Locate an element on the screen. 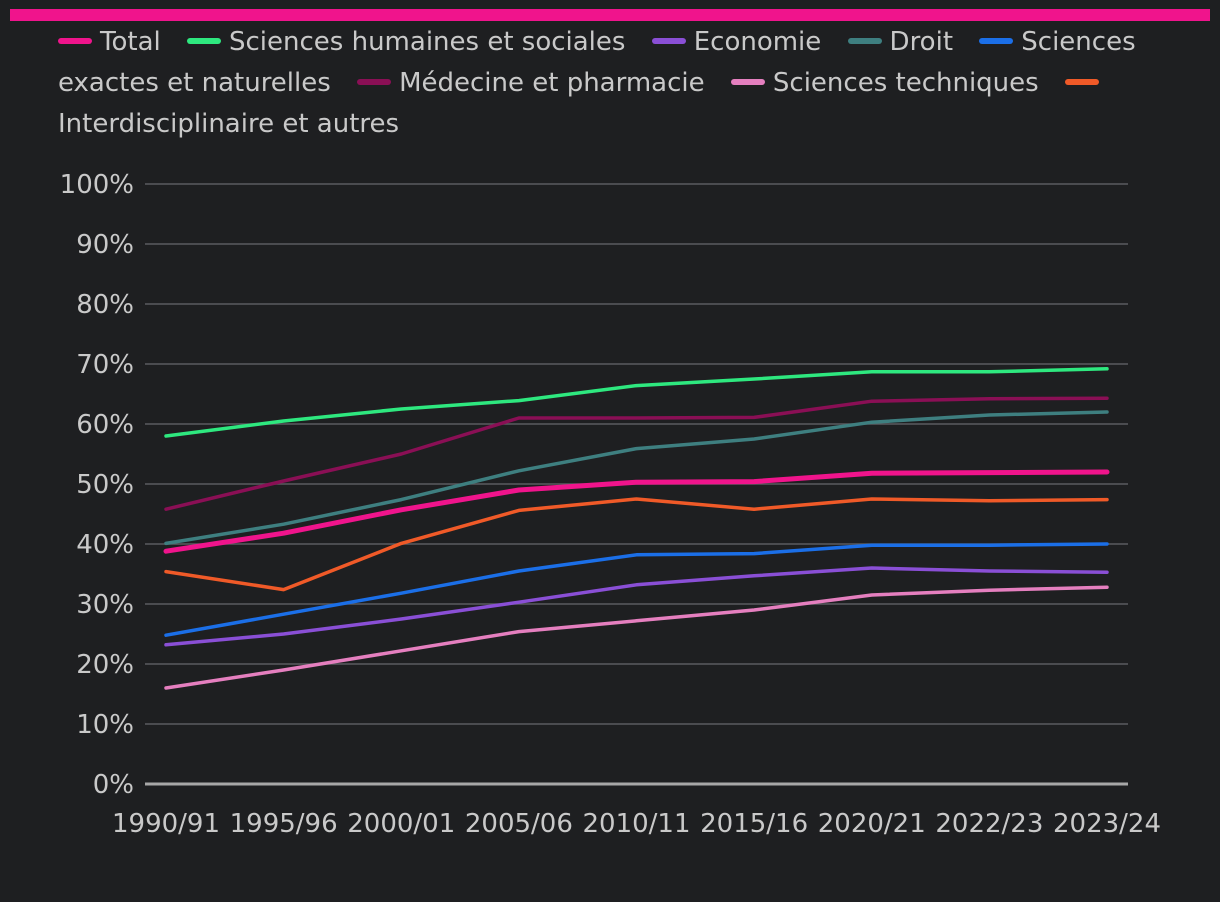 This screenshot has width=1220, height=902. top-accent-bar is located at coordinates (610, 15).